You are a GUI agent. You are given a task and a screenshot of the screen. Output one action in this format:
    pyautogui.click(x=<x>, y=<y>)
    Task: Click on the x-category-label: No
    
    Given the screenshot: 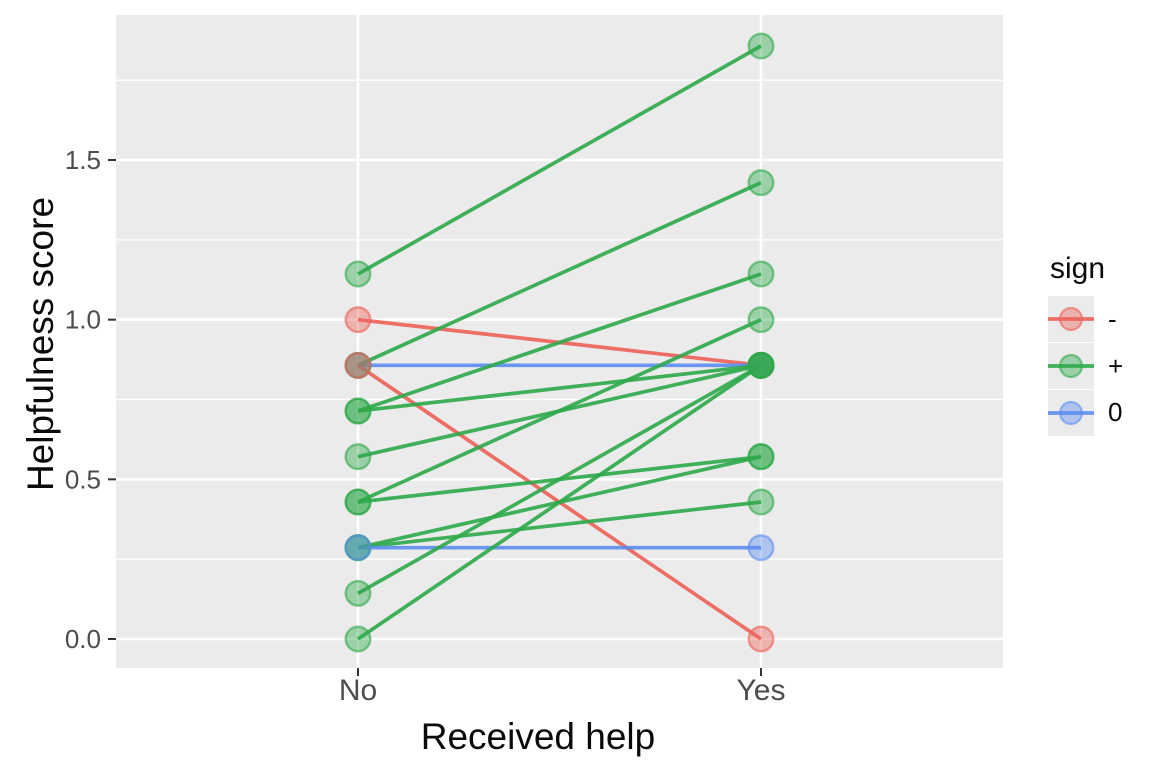 What is the action you would take?
    pyautogui.click(x=358, y=690)
    